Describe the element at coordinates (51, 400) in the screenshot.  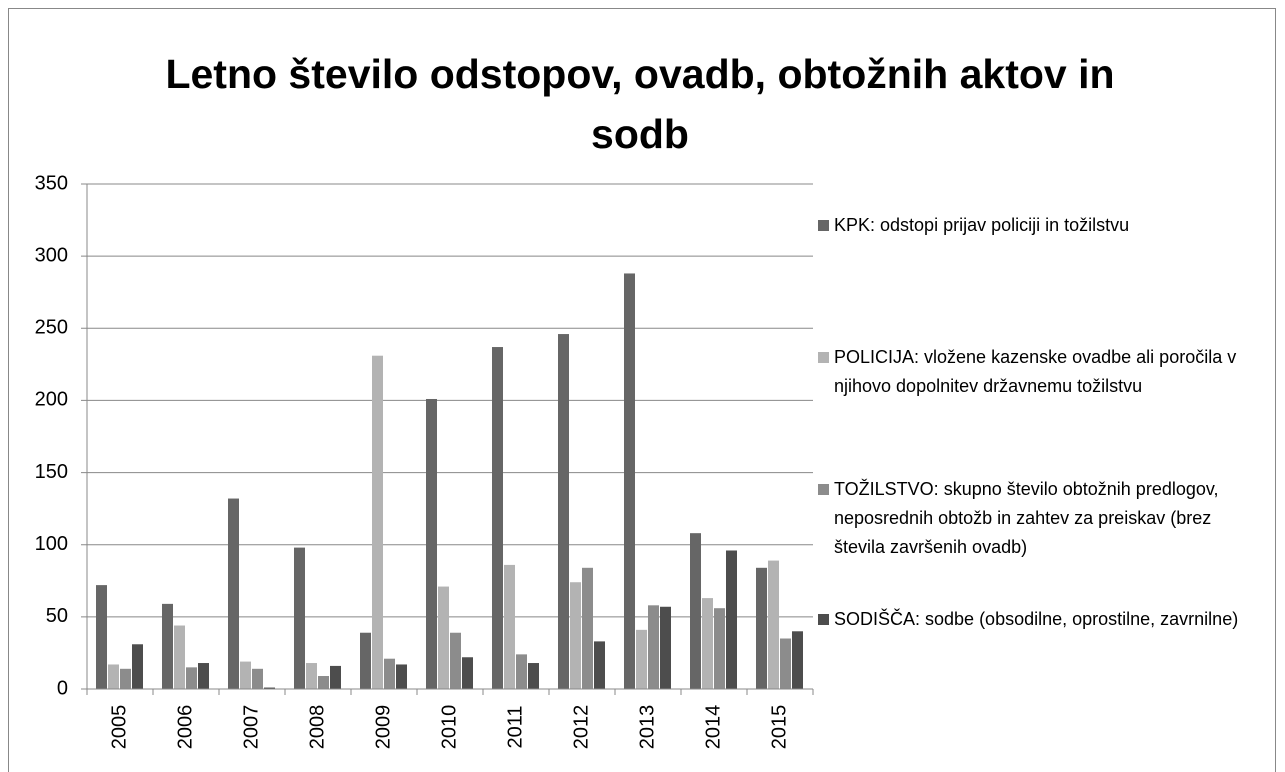
I see `y-tick-label: 200` at that location.